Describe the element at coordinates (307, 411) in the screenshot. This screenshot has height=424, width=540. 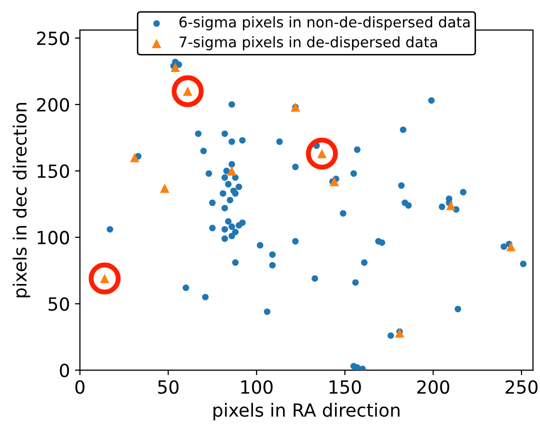
I see `x-axis-title: pixels in RA direction` at that location.